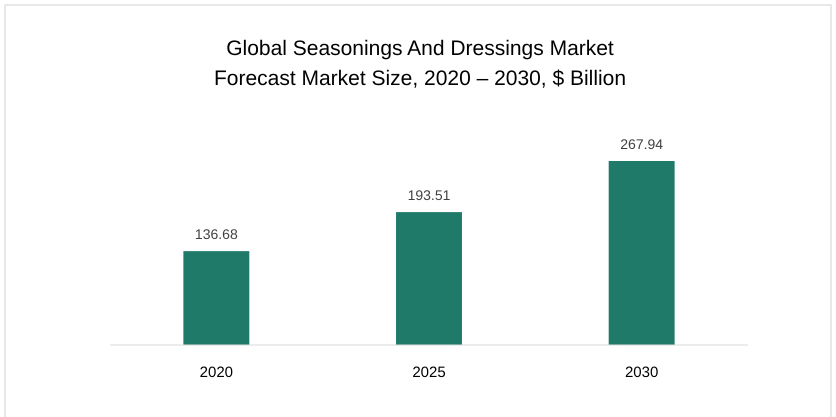 Image resolution: width=836 pixels, height=417 pixels. What do you see at coordinates (641, 372) in the screenshot?
I see `x-tick-label: 2030` at bounding box center [641, 372].